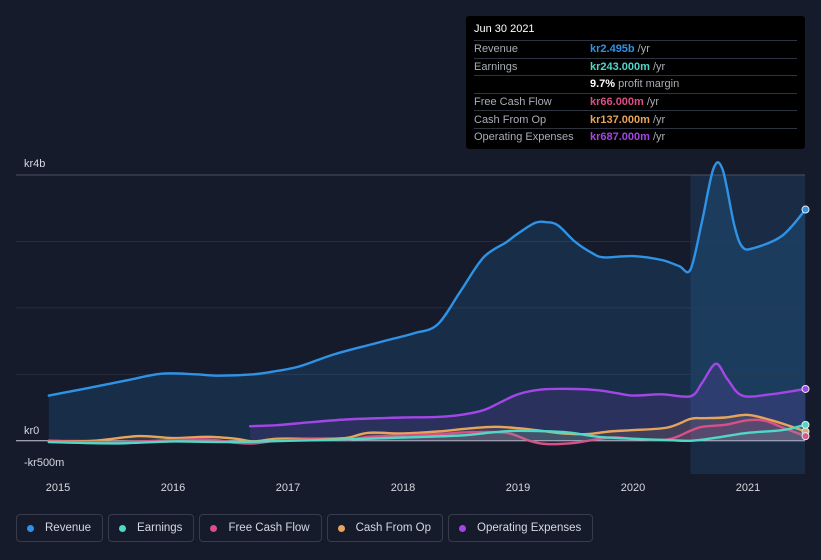 The image size is (821, 560). What do you see at coordinates (748, 488) in the screenshot?
I see `x-tick-label: 2021` at bounding box center [748, 488].